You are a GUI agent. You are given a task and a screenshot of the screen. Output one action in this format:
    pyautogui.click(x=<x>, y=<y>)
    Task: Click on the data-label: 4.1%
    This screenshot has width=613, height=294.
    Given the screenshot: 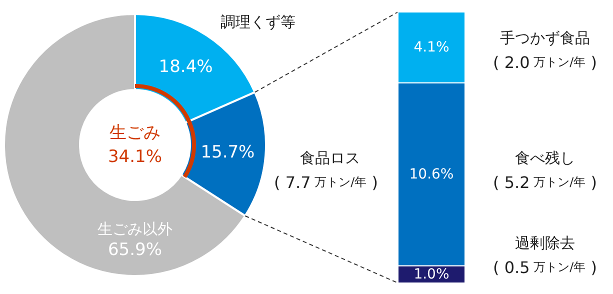 What is the action you would take?
    pyautogui.click(x=432, y=47)
    